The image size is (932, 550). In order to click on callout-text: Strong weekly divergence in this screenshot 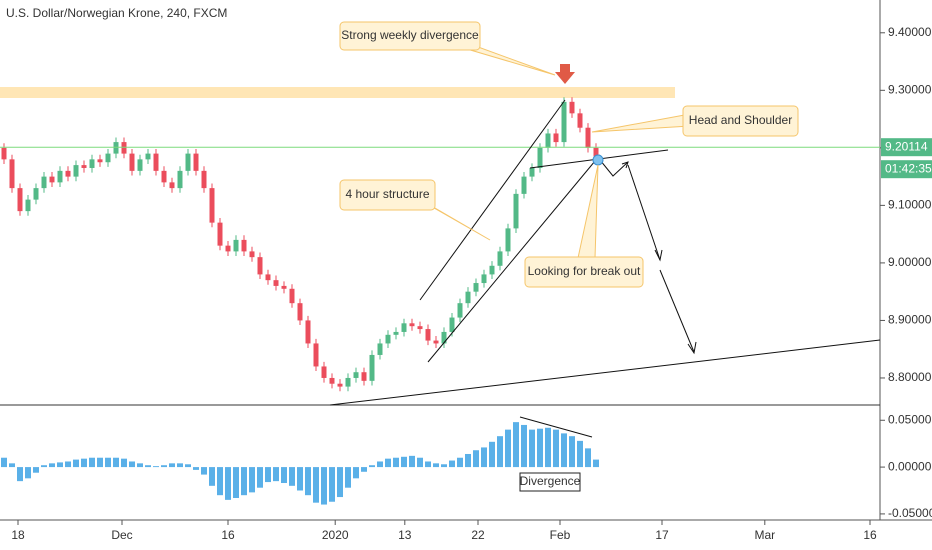, I will do `click(410, 35)`.